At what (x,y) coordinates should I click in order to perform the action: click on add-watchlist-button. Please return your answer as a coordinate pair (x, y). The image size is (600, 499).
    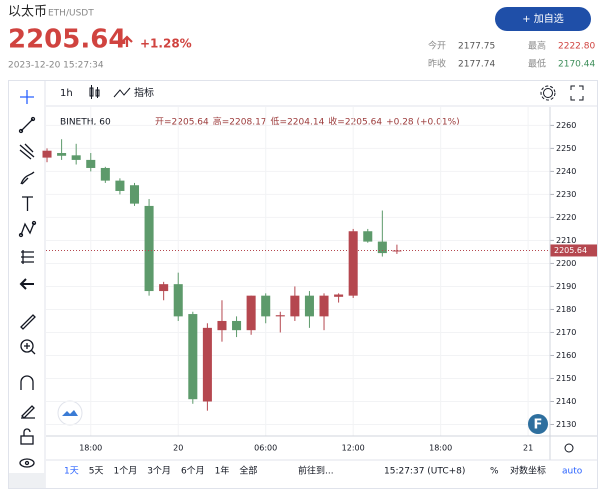
    Looking at the image, I should click on (543, 19).